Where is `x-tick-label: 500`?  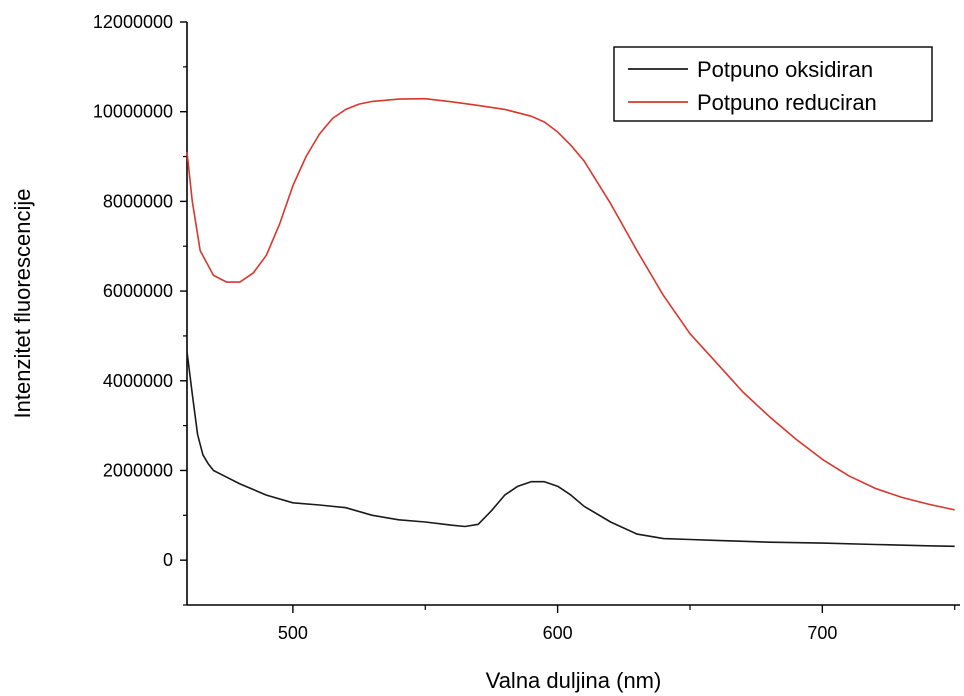 x-tick-label: 500 is located at coordinates (293, 633).